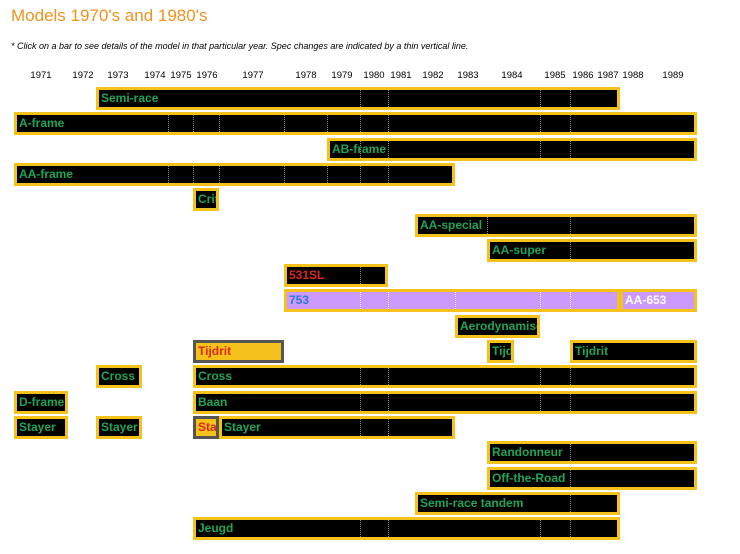 This screenshot has width=740, height=554. What do you see at coordinates (646, 300) in the screenshot?
I see `bar-label: AA-653` at bounding box center [646, 300].